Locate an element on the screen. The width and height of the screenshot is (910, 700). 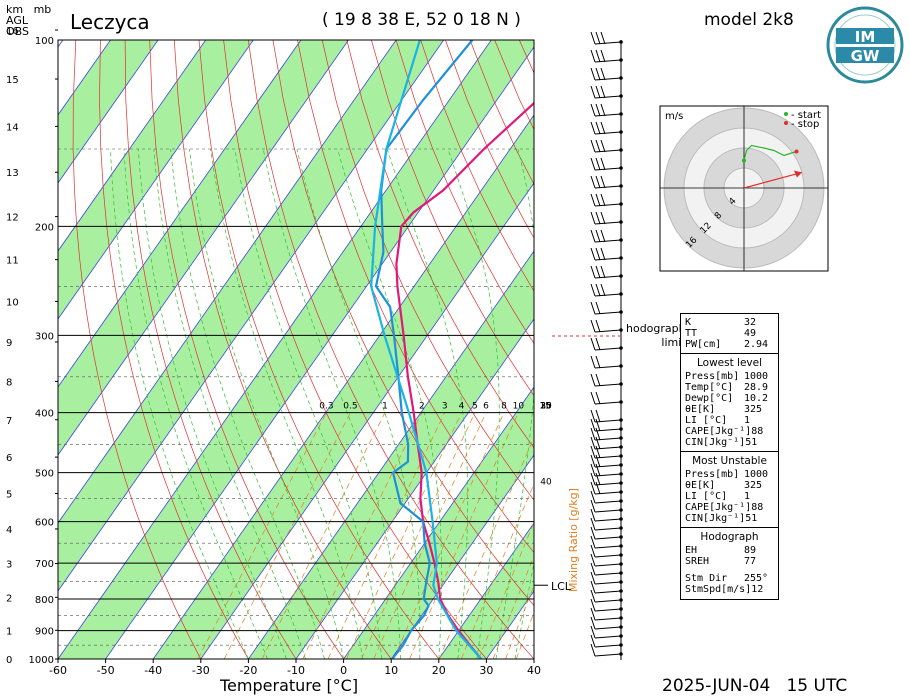
hodograph-limit-label: hodograph limit is located at coordinates (656, 335).